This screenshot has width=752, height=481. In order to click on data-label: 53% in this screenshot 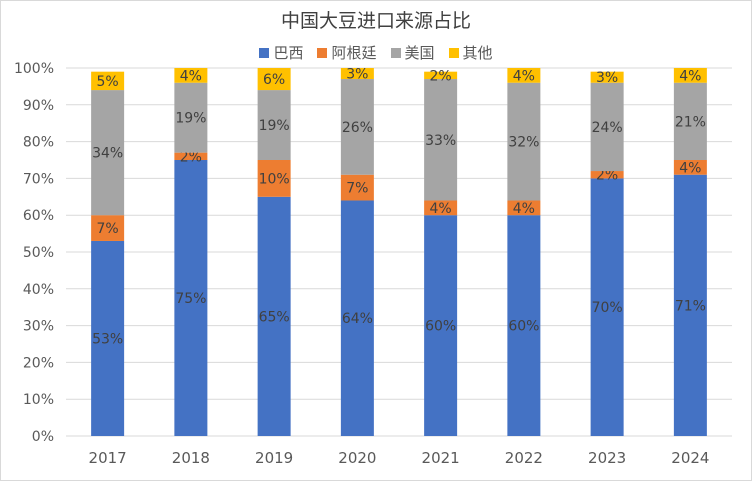, I will do `click(107, 339)`.